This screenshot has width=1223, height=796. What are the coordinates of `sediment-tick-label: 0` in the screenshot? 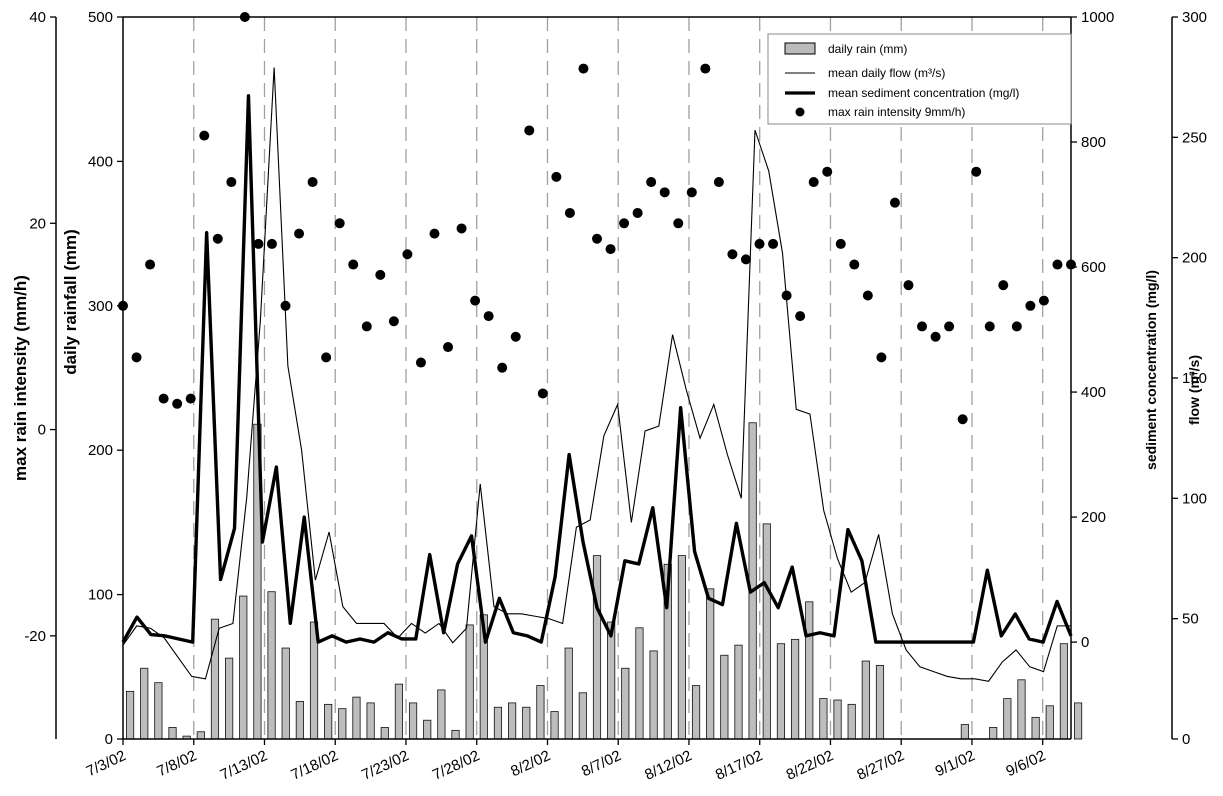 It's located at (1085, 642).